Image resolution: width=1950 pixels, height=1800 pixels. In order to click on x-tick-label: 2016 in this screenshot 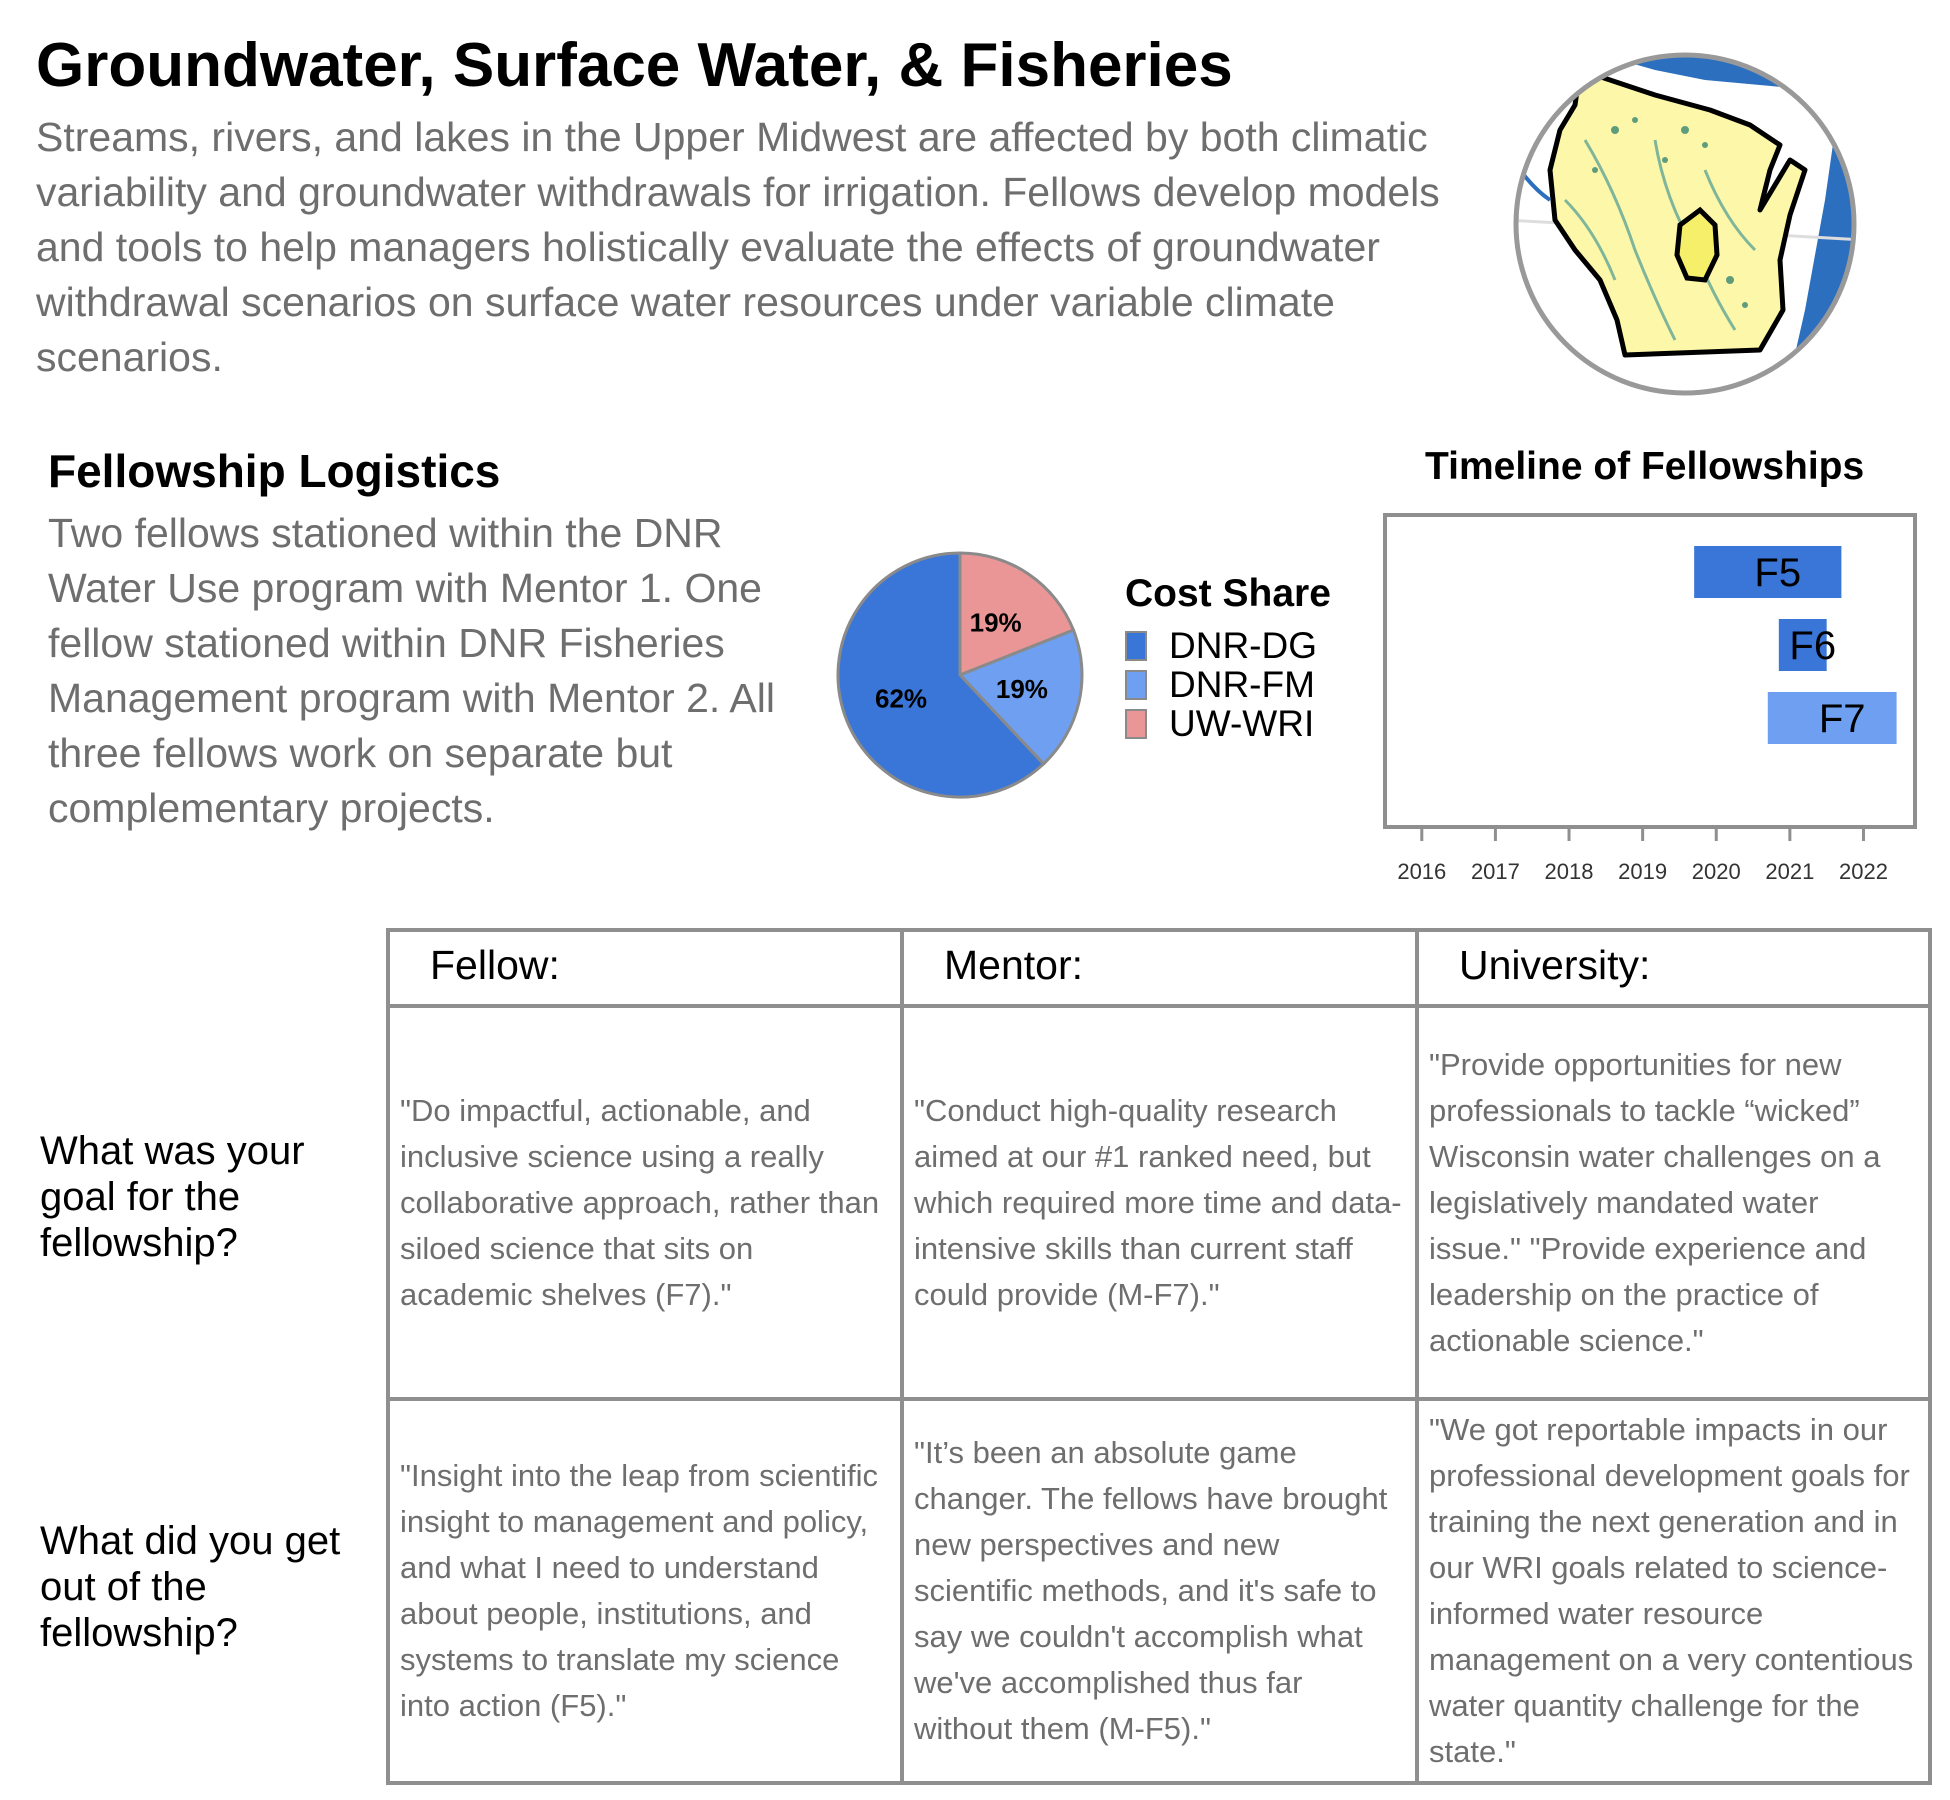, I will do `click(1421, 871)`.